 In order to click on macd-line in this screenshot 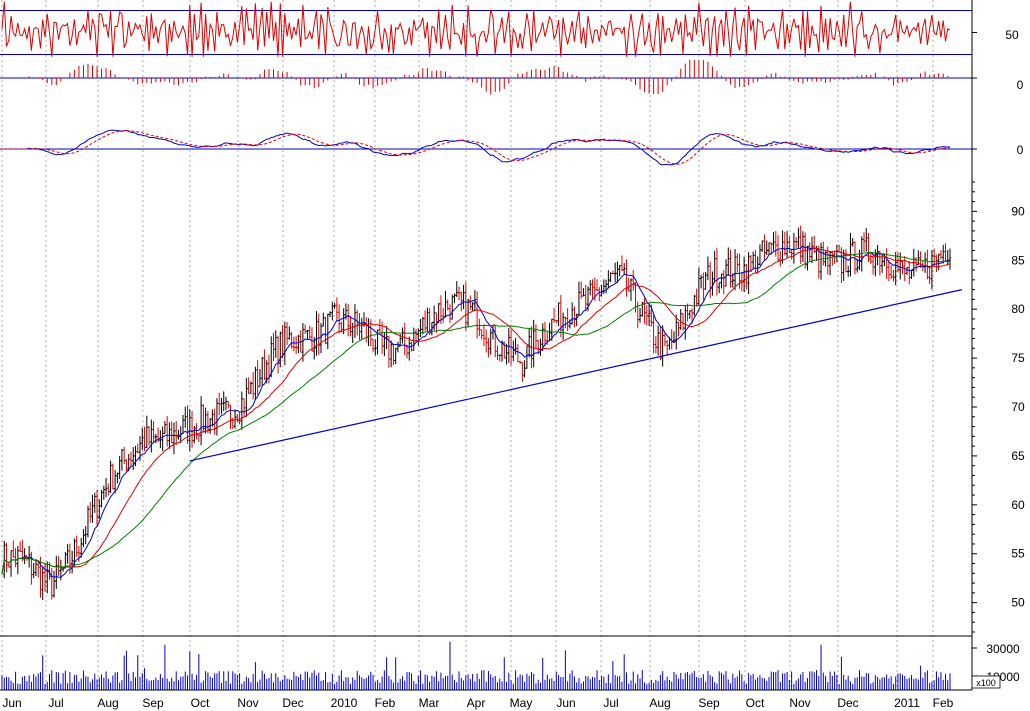, I will do `click(476, 147)`.